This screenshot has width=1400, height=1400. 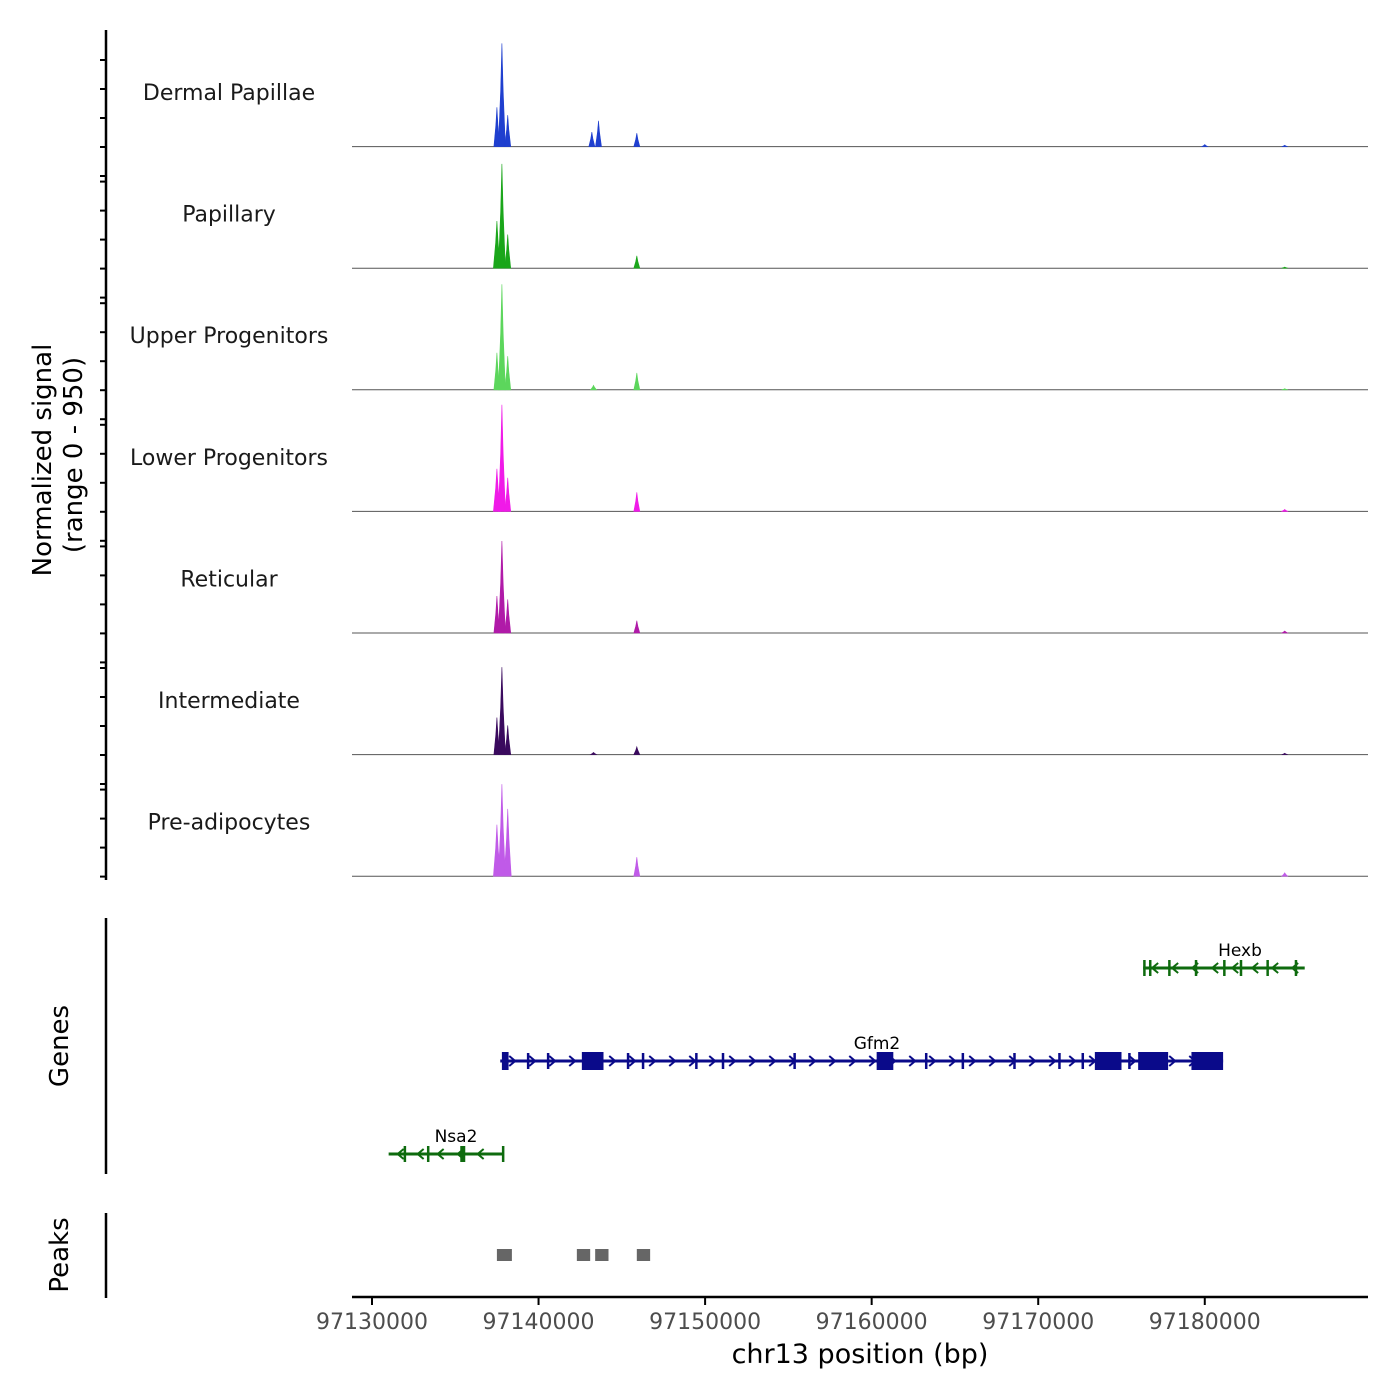 I want to click on track-label: Reticular, so click(x=229, y=579).